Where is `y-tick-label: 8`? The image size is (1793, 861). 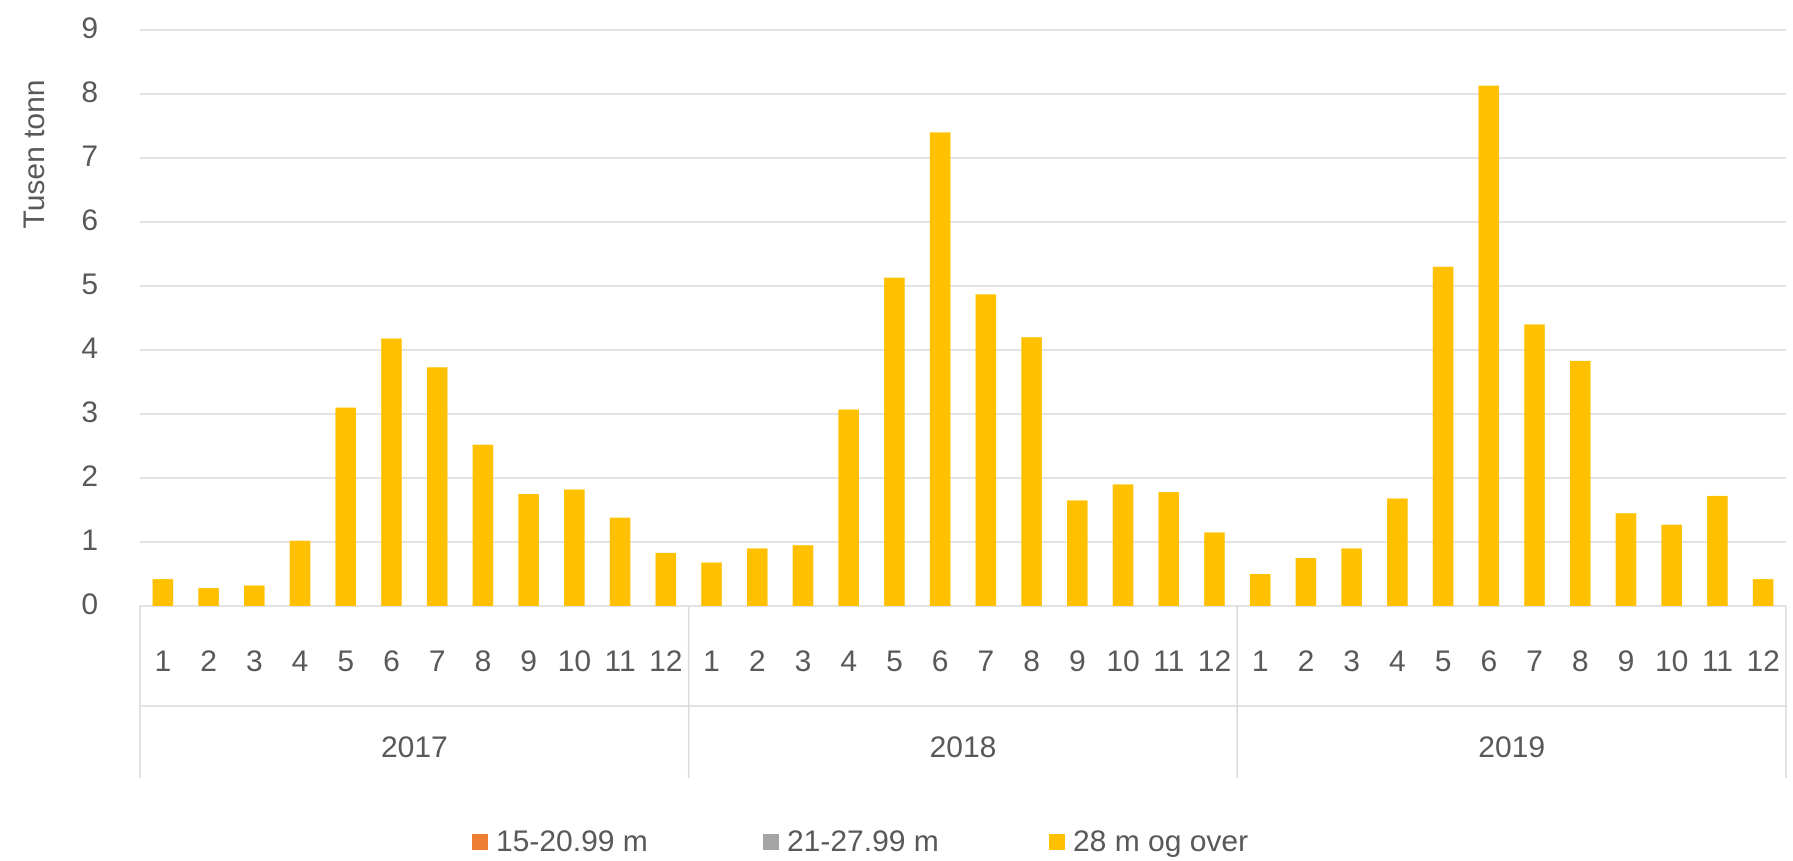
y-tick-label: 8 is located at coordinates (89, 92).